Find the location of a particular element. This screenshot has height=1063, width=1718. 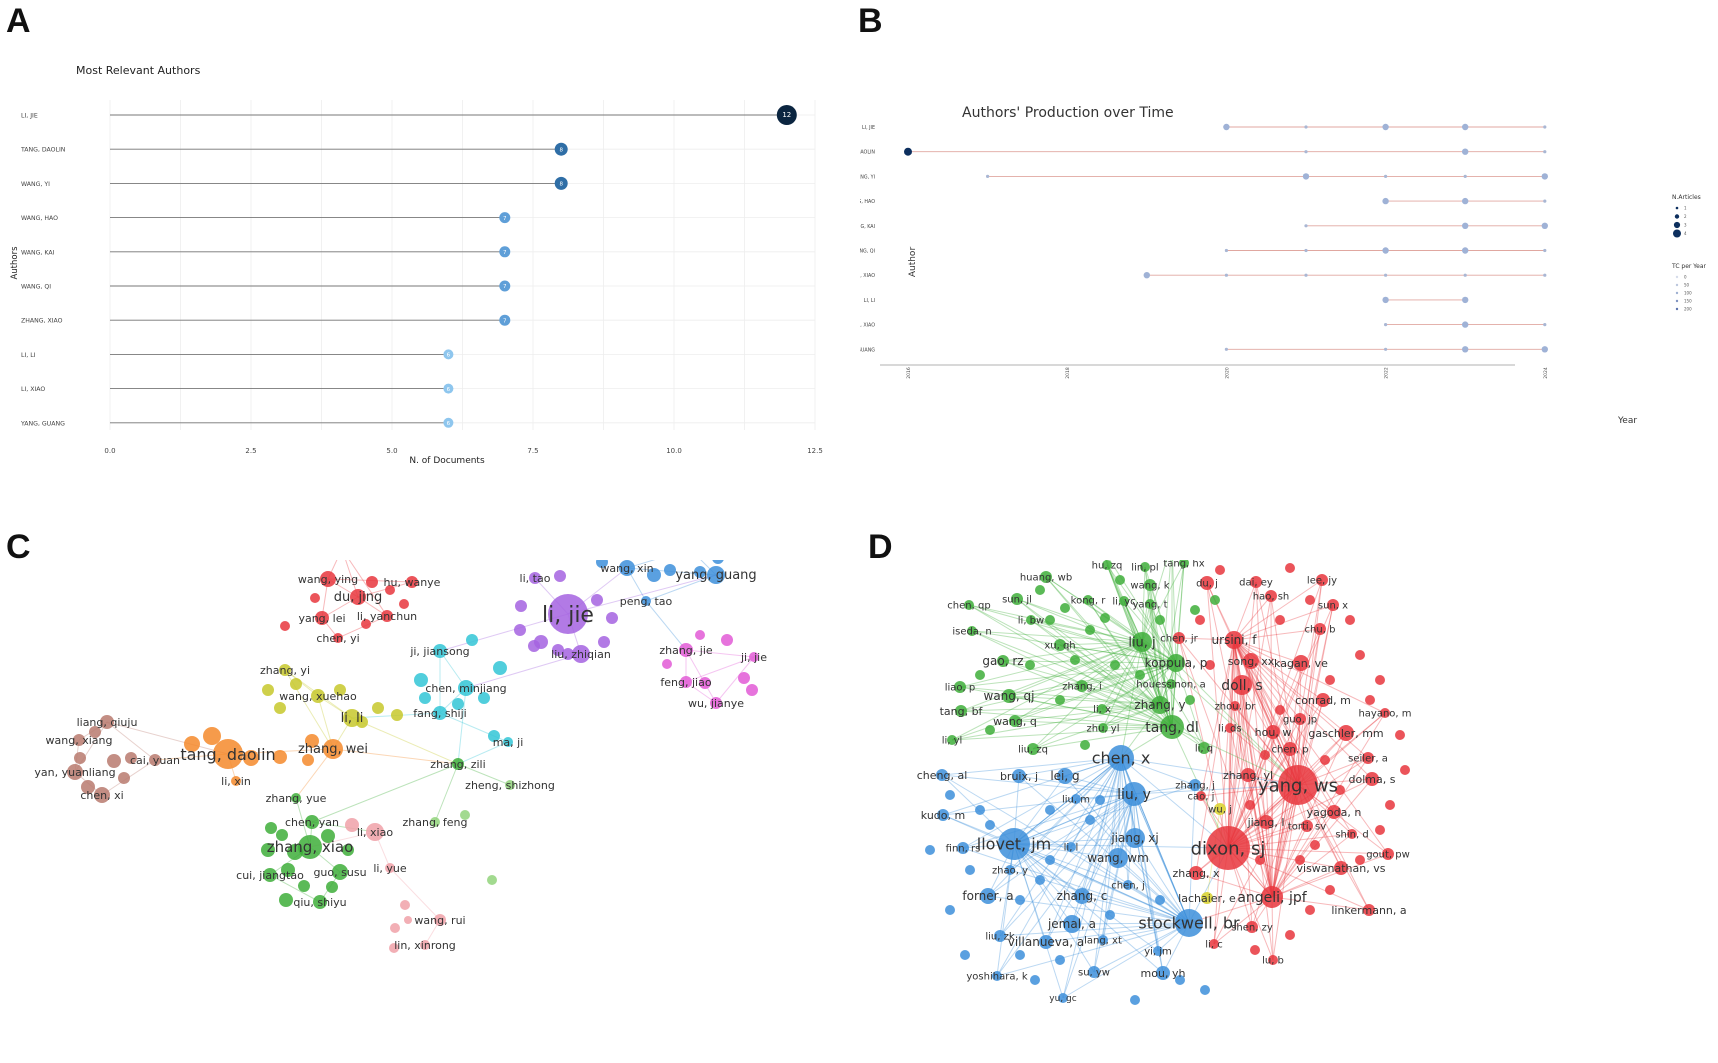

lollipop-value: 6 is located at coordinates (449, 390).